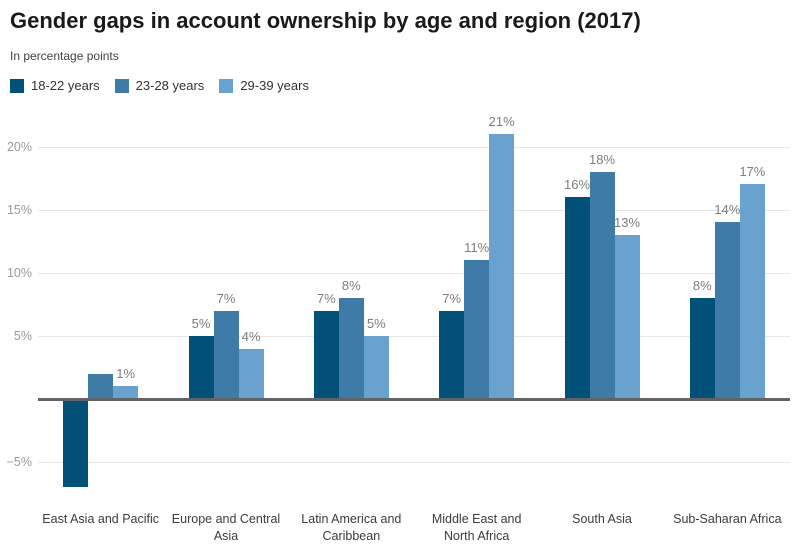 The image size is (800, 556). I want to click on y-axis-tick-label: 5%, so click(22, 335).